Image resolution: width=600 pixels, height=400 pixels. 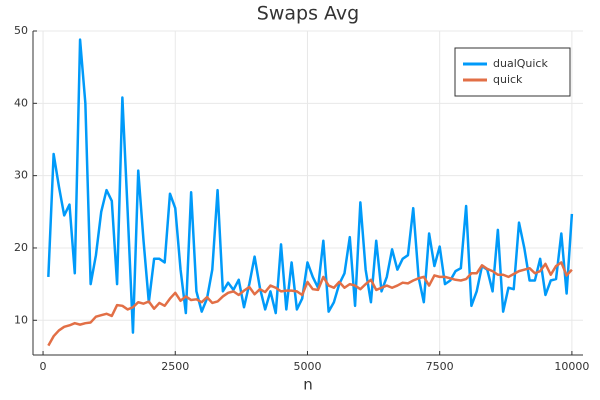 I want to click on x-tick-label: 0, so click(x=43, y=366).